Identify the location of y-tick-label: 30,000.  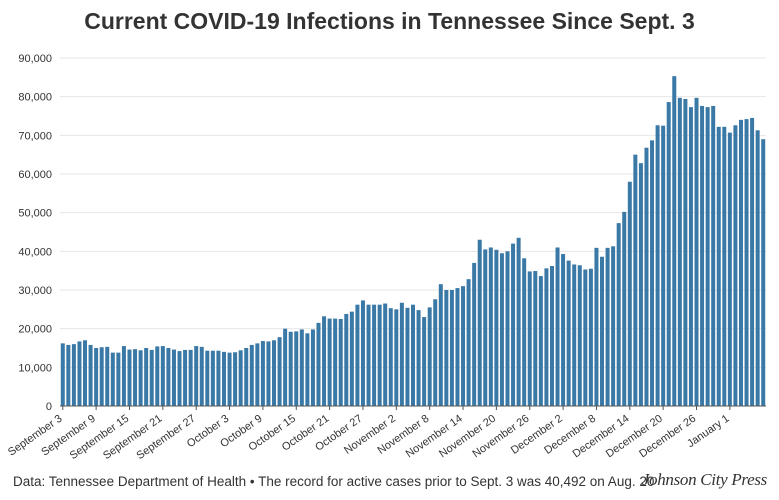
(35, 291).